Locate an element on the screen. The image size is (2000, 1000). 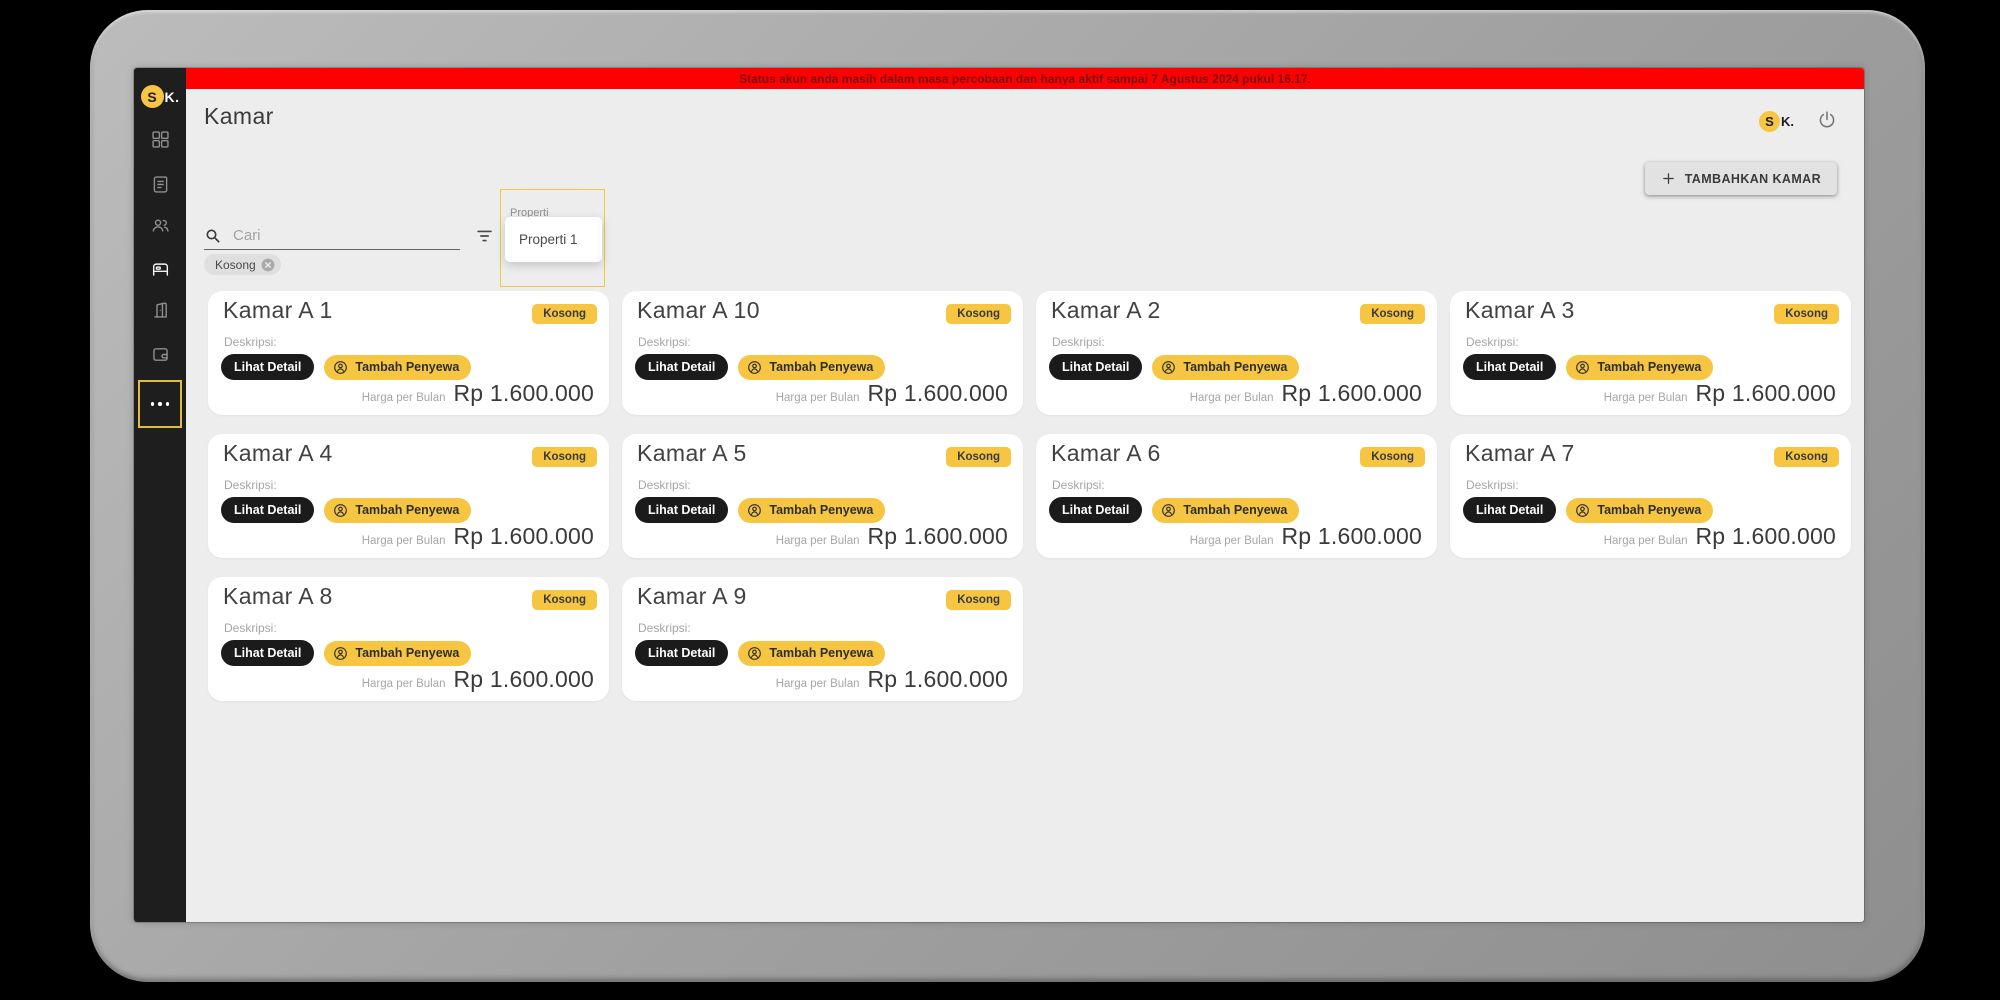
wallet-icon is located at coordinates (160, 357).